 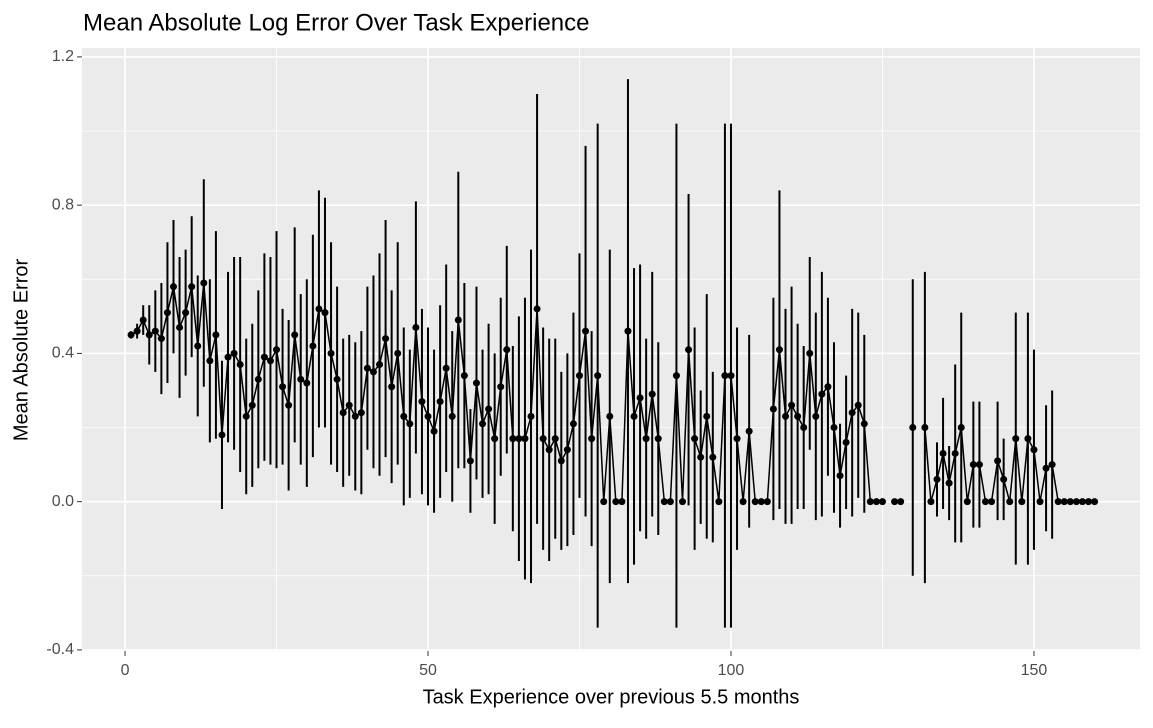 I want to click on x-axis-title: Task Experience over previous 5.5 months, so click(x=611, y=697).